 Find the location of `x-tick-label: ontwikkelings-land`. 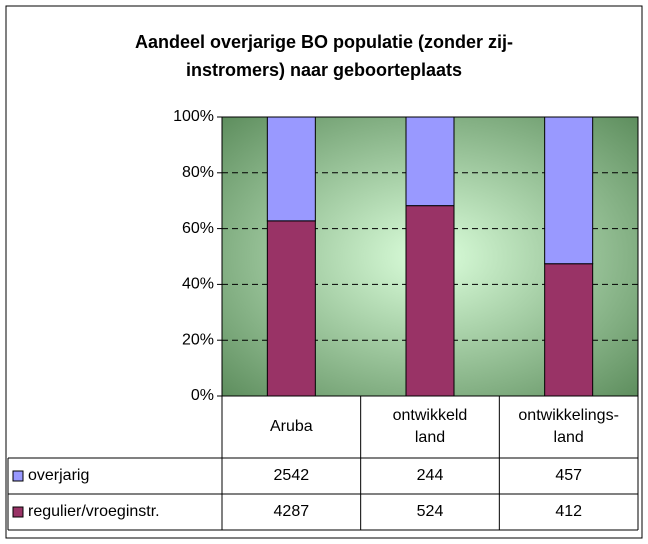

x-tick-label: ontwikkelings-land is located at coordinates (568, 426).